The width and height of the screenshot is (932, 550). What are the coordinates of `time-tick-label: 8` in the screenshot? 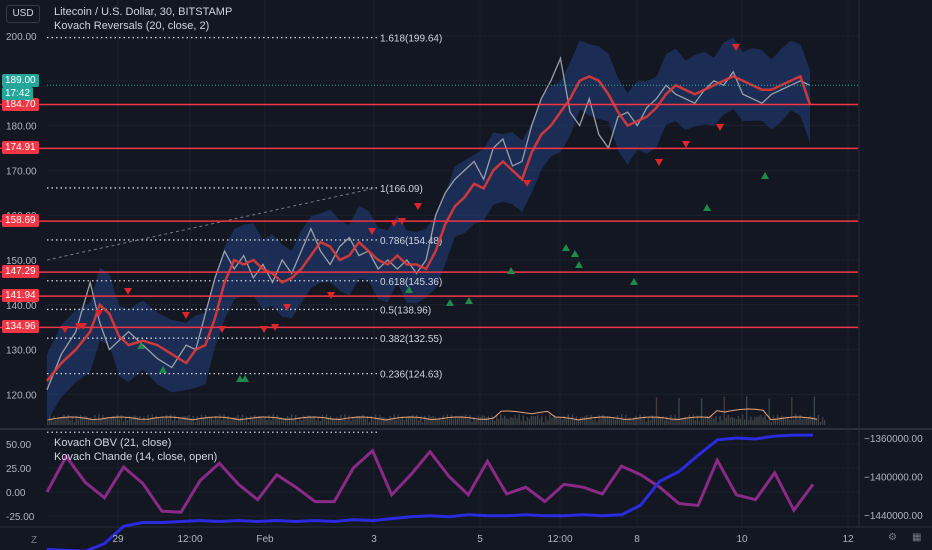 It's located at (637, 539).